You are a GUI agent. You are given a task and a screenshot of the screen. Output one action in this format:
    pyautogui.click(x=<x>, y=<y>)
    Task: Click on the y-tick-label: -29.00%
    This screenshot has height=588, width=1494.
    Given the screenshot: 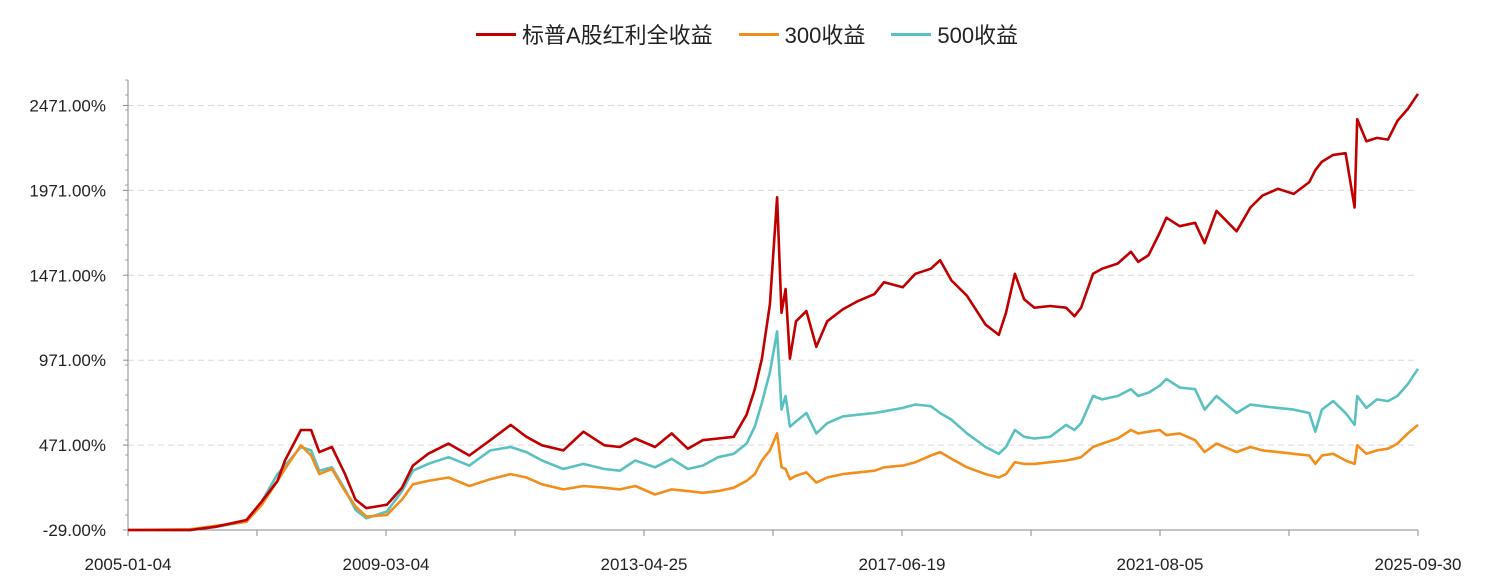 What is the action you would take?
    pyautogui.click(x=74, y=530)
    